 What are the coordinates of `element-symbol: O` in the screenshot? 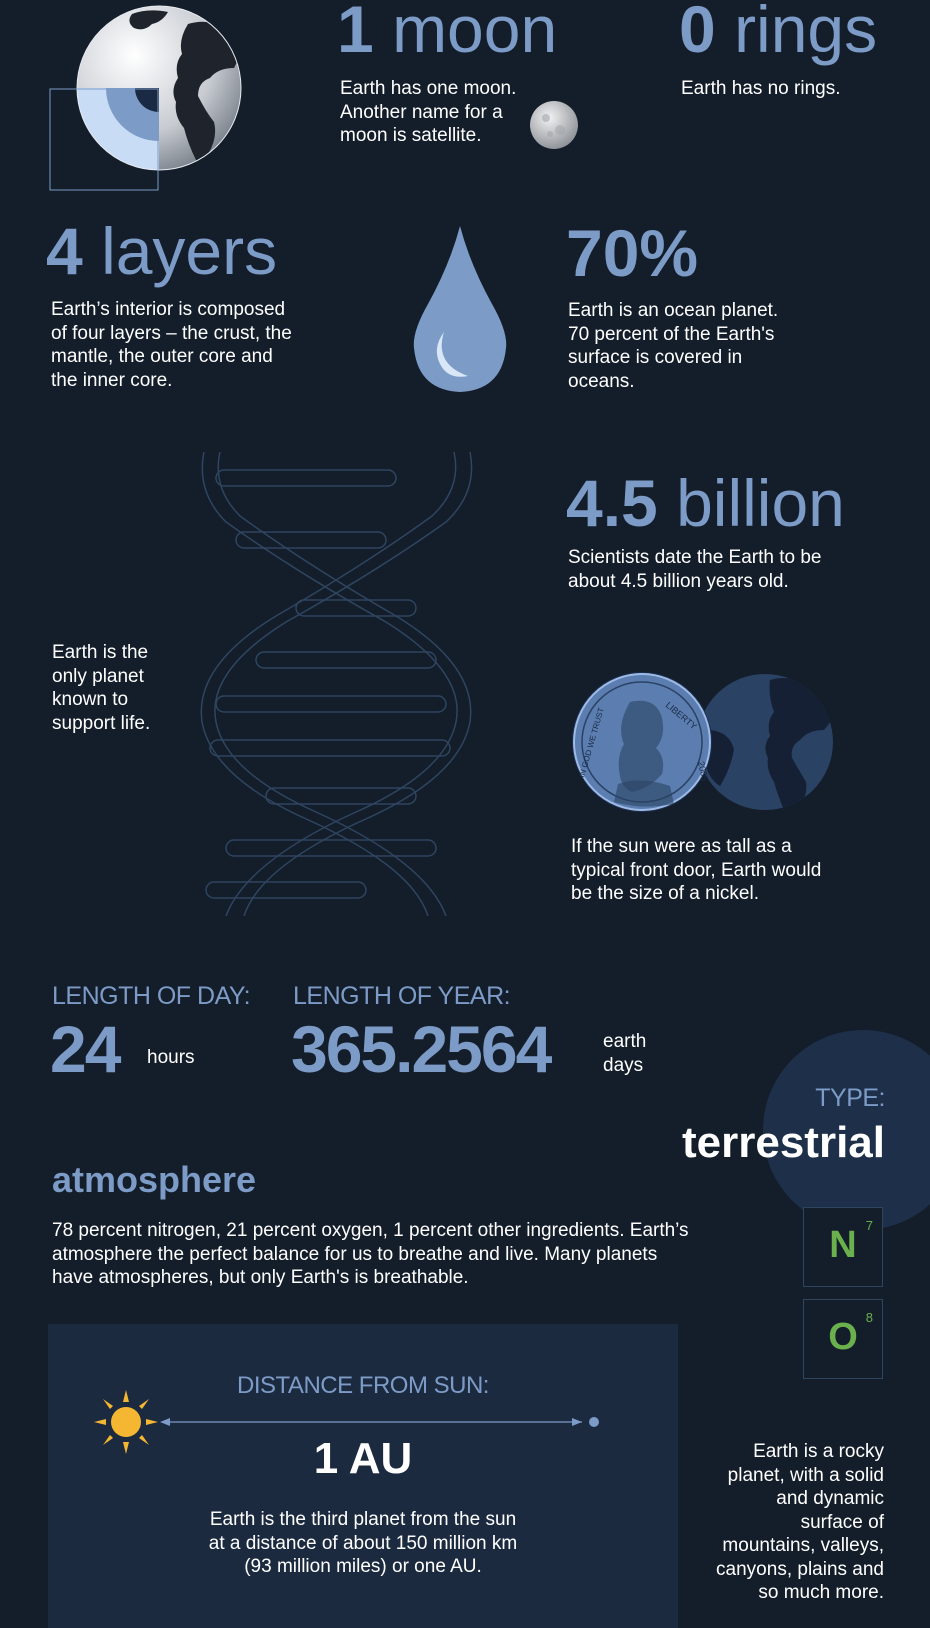 It's located at (843, 1337).